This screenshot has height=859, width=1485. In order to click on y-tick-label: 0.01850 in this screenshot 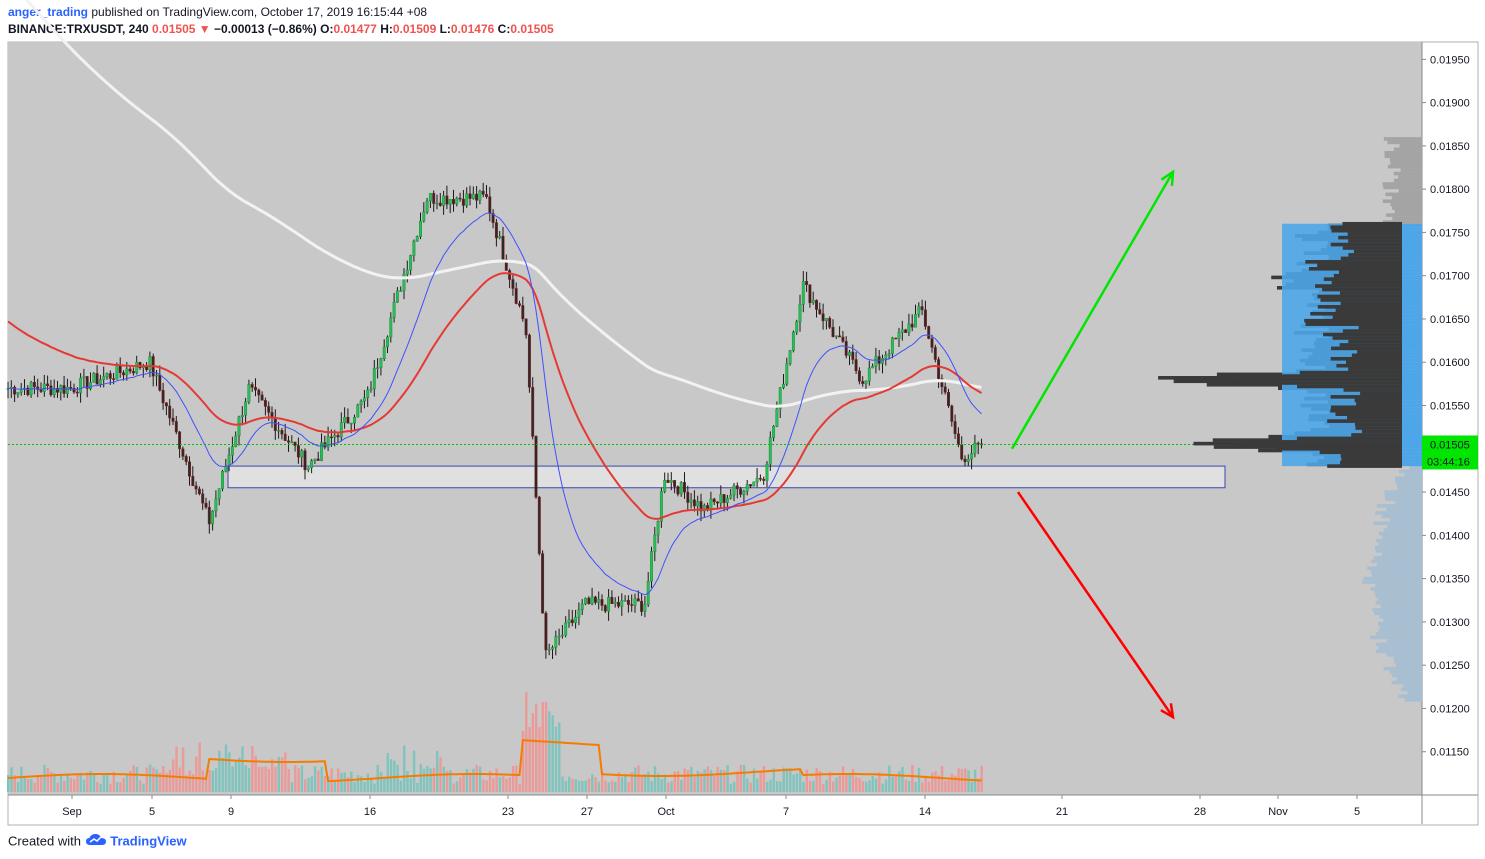, I will do `click(1450, 147)`.